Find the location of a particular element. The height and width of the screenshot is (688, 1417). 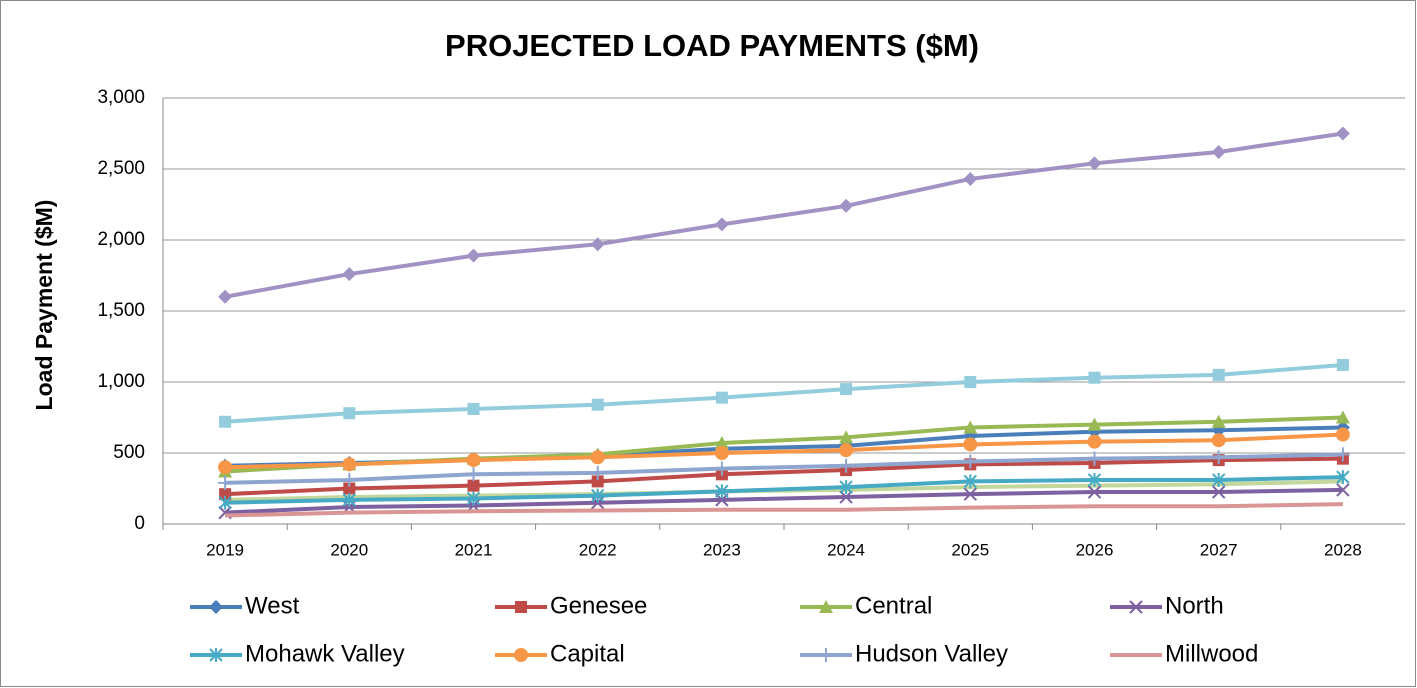

y-tick-label: 2,000 is located at coordinates (121, 239).